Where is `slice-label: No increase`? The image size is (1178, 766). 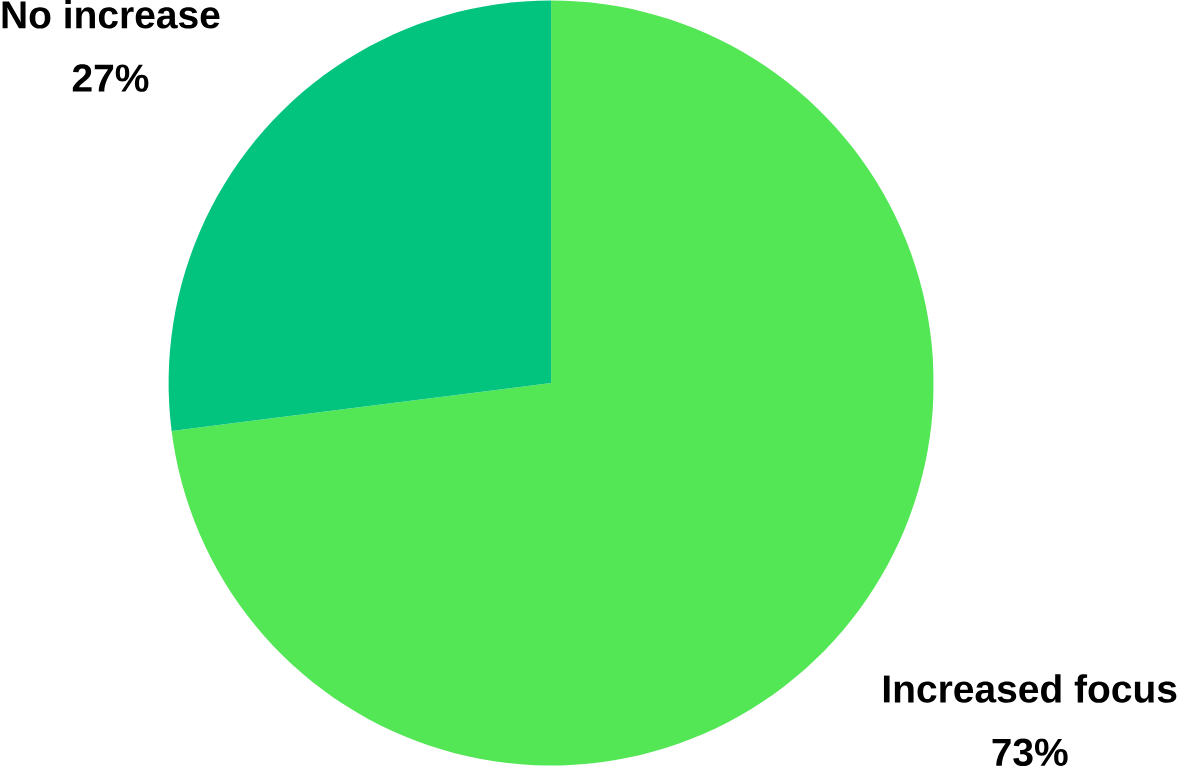 slice-label: No increase is located at coordinates (111, 14).